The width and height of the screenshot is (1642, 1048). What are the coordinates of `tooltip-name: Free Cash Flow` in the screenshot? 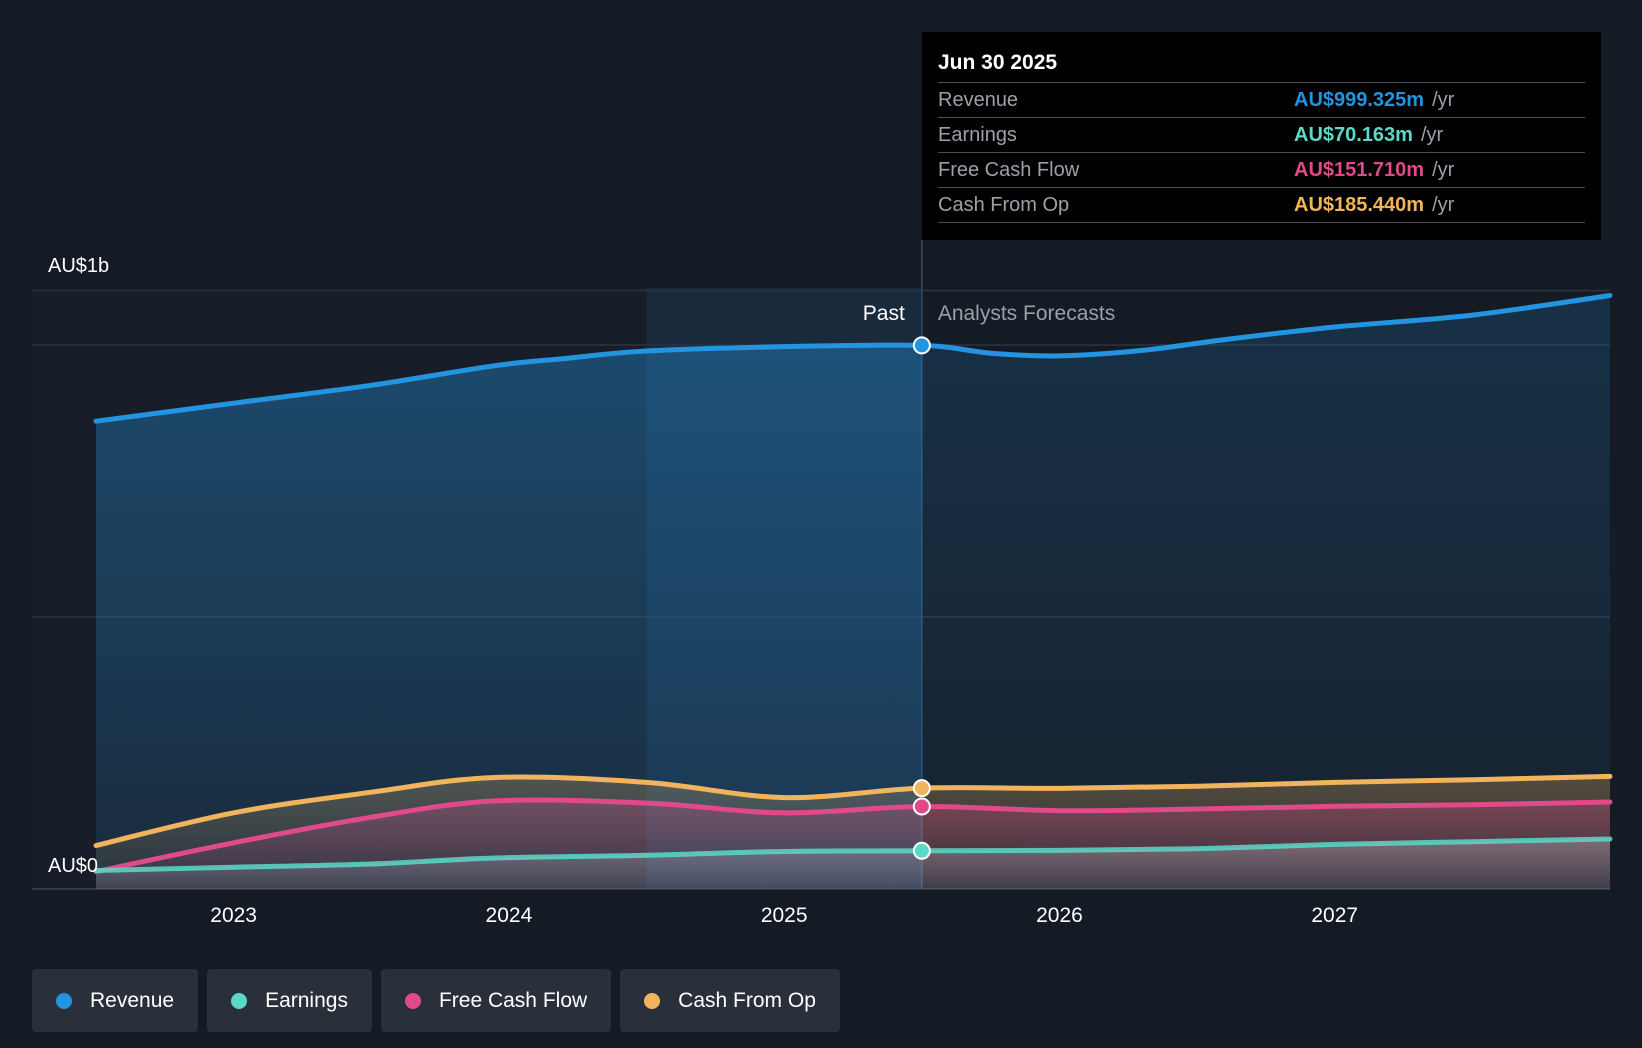 It's located at (1009, 169).